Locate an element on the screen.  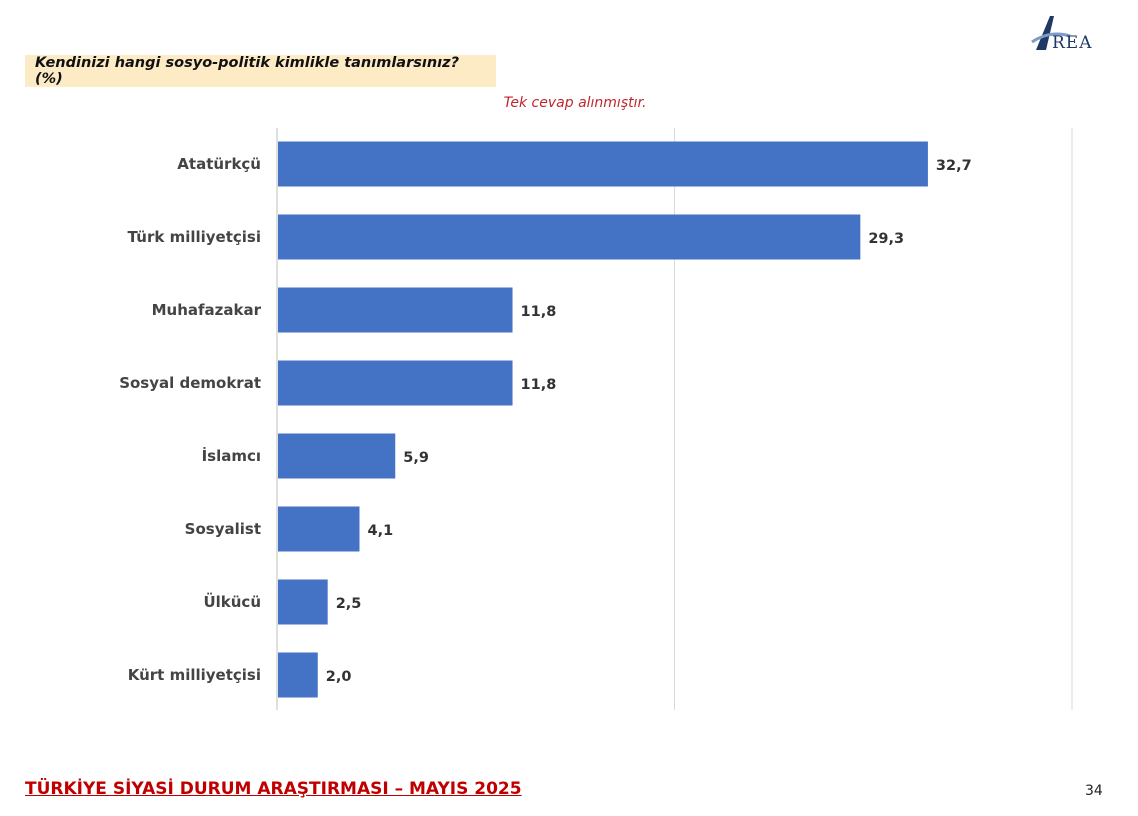
category-label: Atatürkçü is located at coordinates (219, 164).